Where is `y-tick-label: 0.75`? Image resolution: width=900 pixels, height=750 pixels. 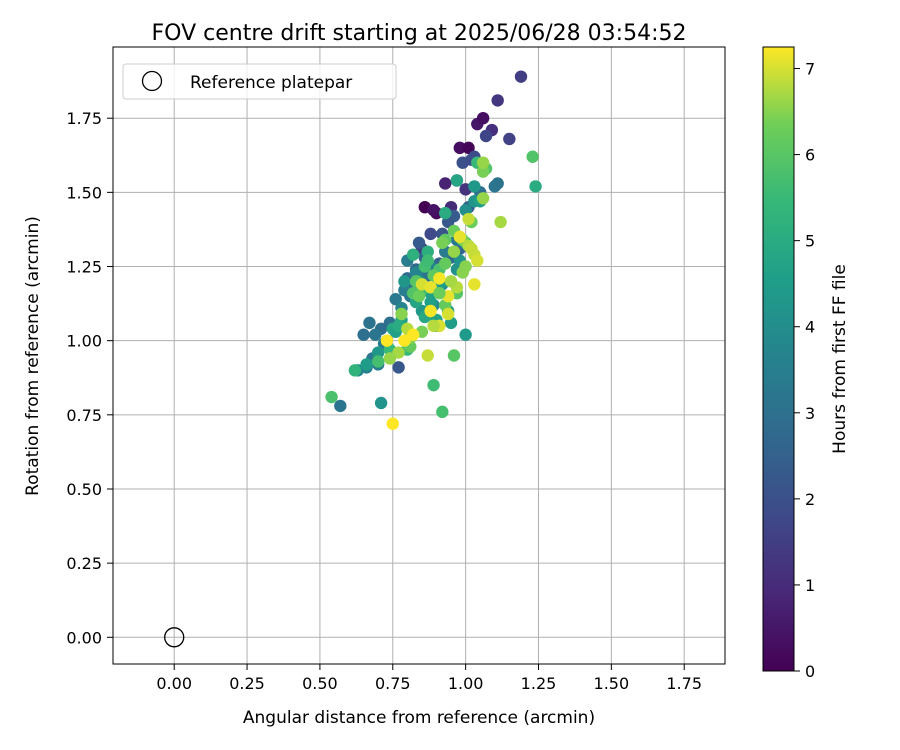 y-tick-label: 0.75 is located at coordinates (84, 415).